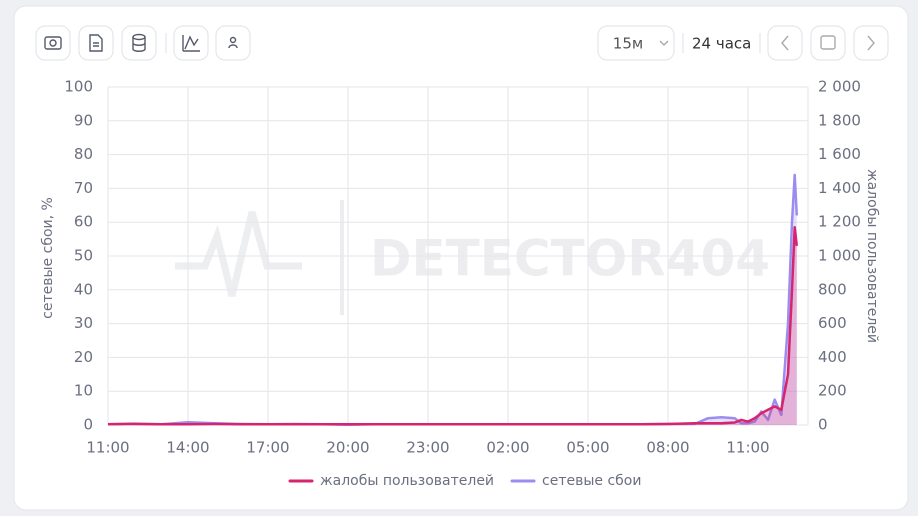  What do you see at coordinates (407, 481) in the screenshot?
I see `legend-label: жалобы пользователей` at bounding box center [407, 481].